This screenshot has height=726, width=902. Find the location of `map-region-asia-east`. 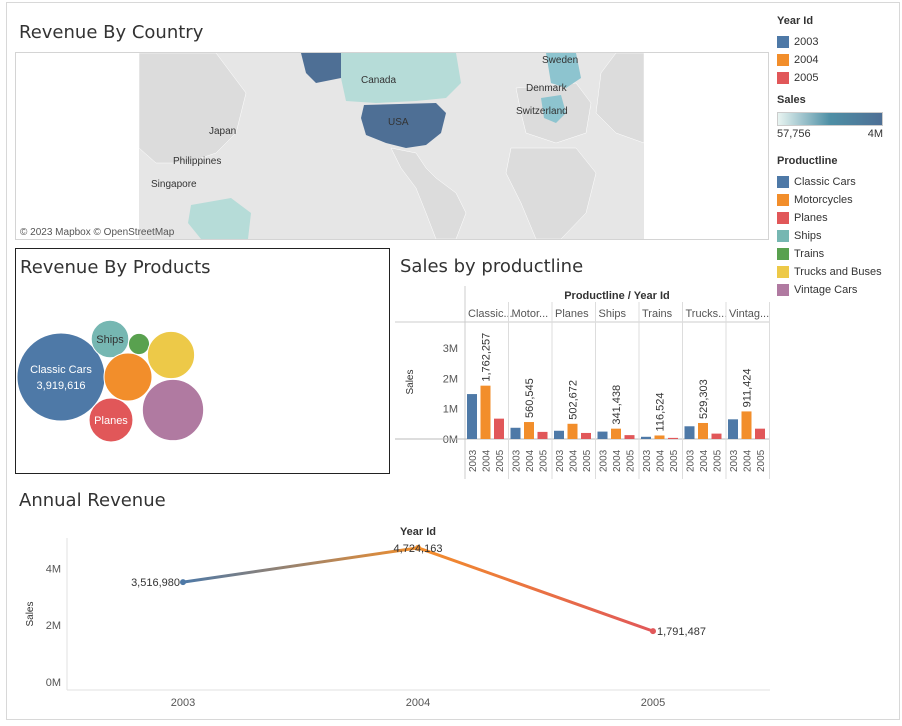

map-region-asia-east is located at coordinates (620, 98).